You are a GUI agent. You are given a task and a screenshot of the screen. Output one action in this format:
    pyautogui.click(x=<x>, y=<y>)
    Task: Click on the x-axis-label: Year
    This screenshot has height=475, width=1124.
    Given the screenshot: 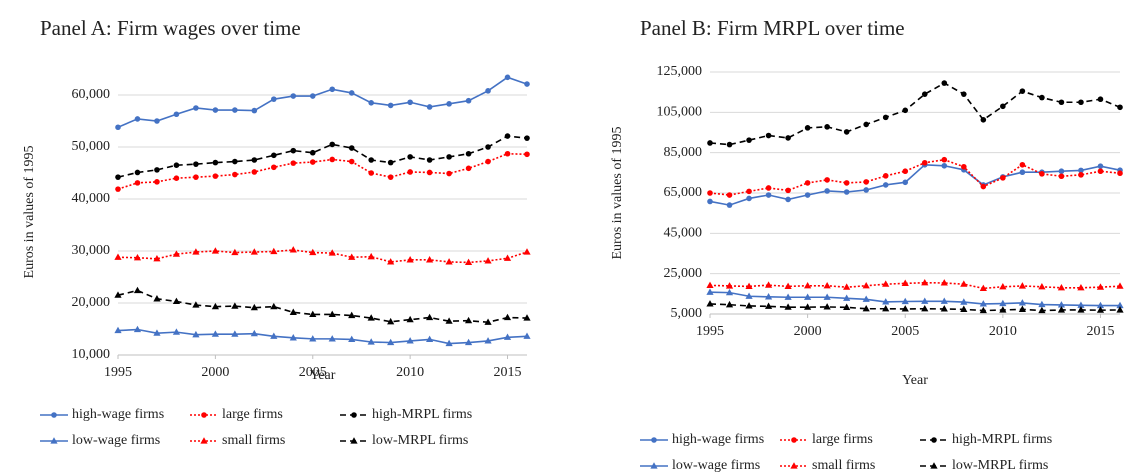 What is the action you would take?
    pyautogui.click(x=915, y=380)
    